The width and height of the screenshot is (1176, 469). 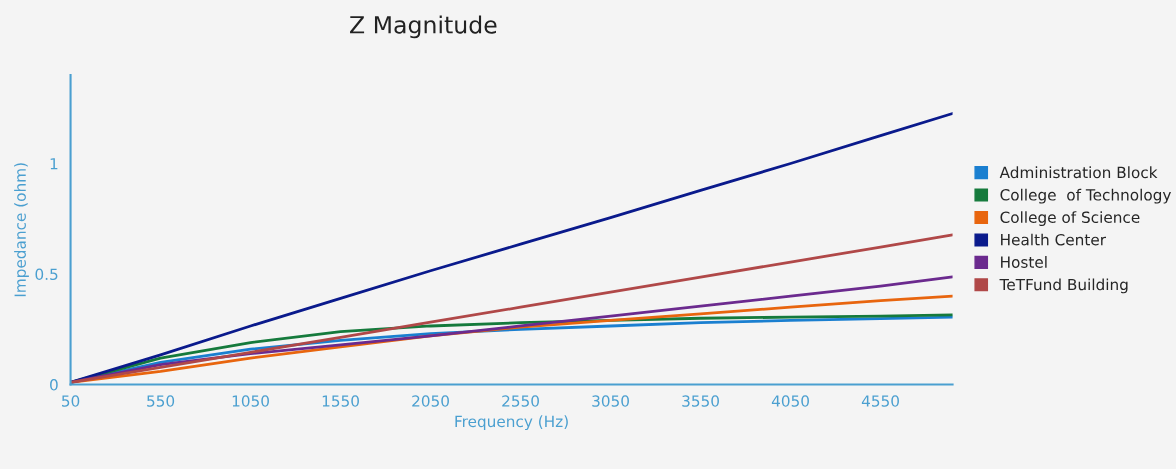 I want to click on legend-label: Administration Block, so click(x=1078, y=172).